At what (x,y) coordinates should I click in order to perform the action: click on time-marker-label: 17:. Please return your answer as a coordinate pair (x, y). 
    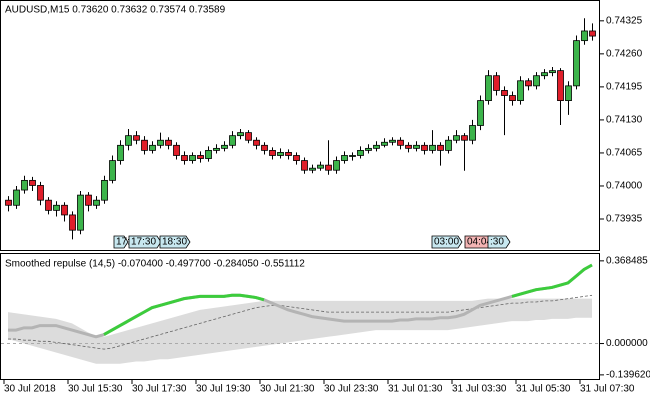
    Looking at the image, I should click on (123, 242).